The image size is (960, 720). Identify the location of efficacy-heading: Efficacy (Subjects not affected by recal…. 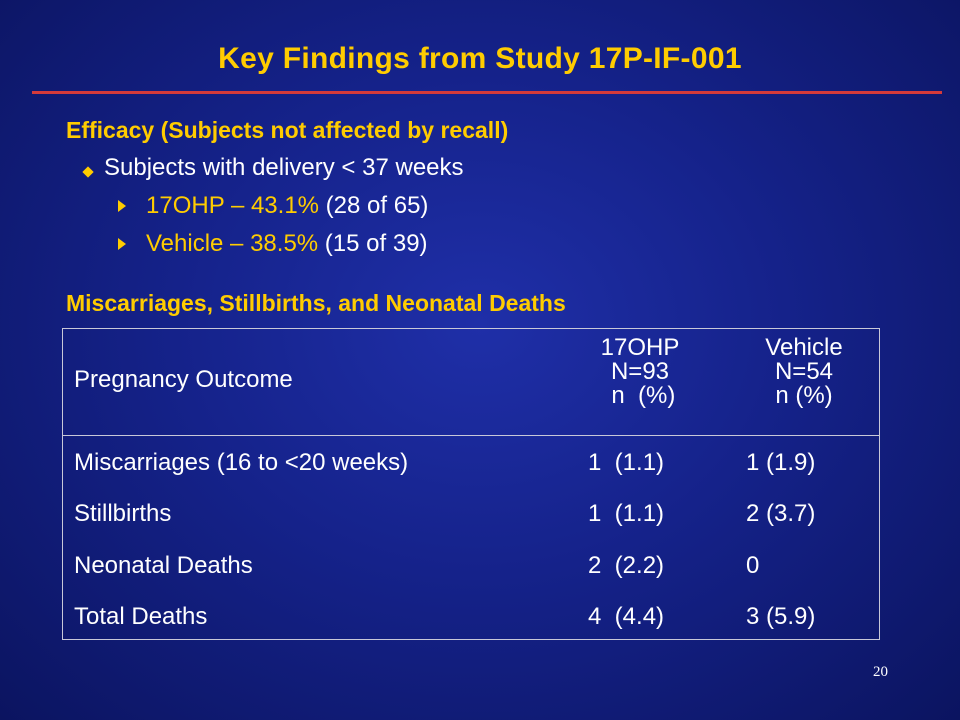
(287, 130).